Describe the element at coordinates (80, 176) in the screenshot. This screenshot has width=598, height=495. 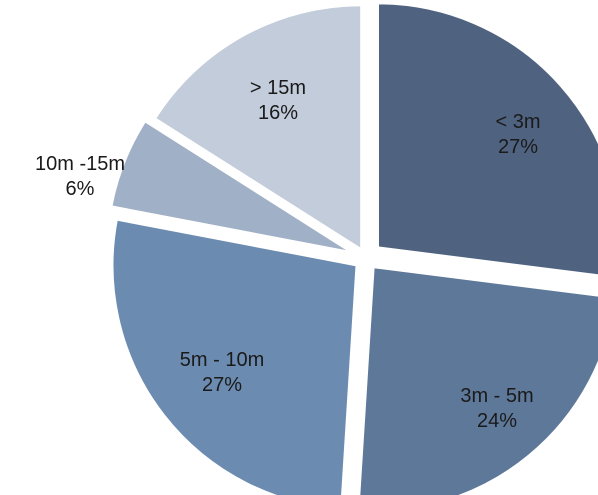
I see `slice-label: 10m -15m 6%` at that location.